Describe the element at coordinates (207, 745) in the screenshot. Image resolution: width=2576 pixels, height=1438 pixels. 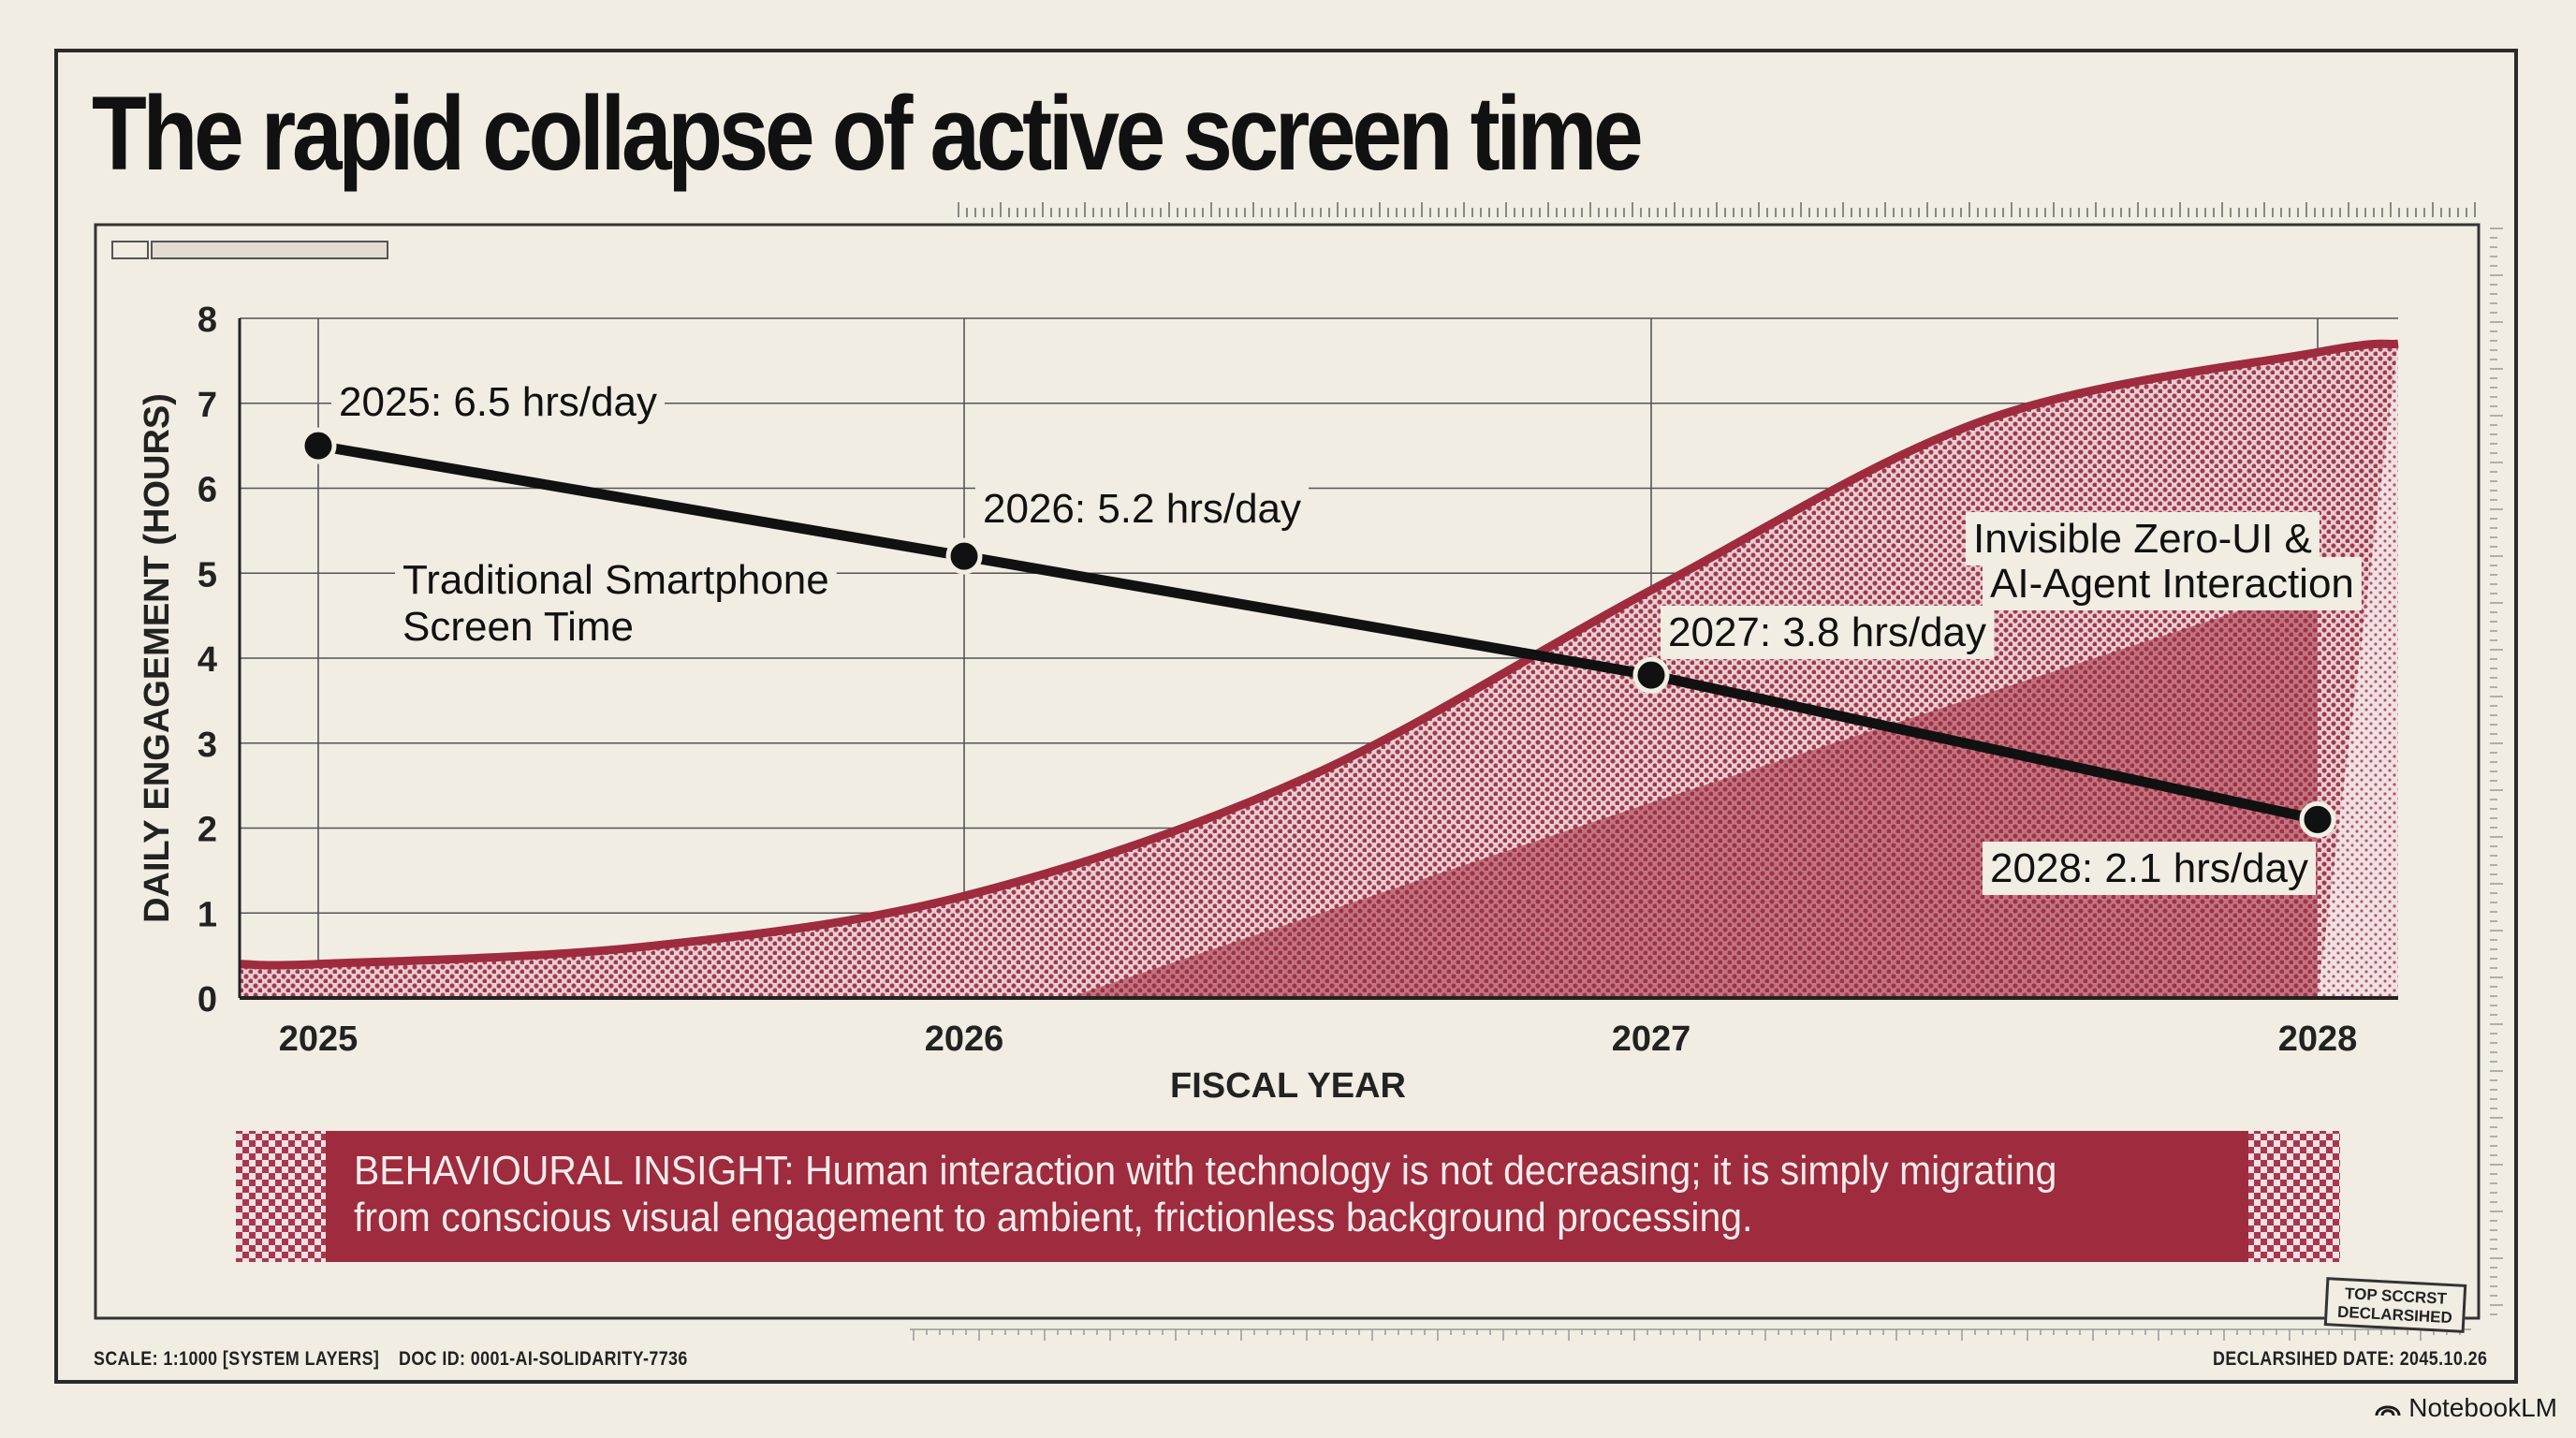
I see `y-tick-label: 3` at that location.